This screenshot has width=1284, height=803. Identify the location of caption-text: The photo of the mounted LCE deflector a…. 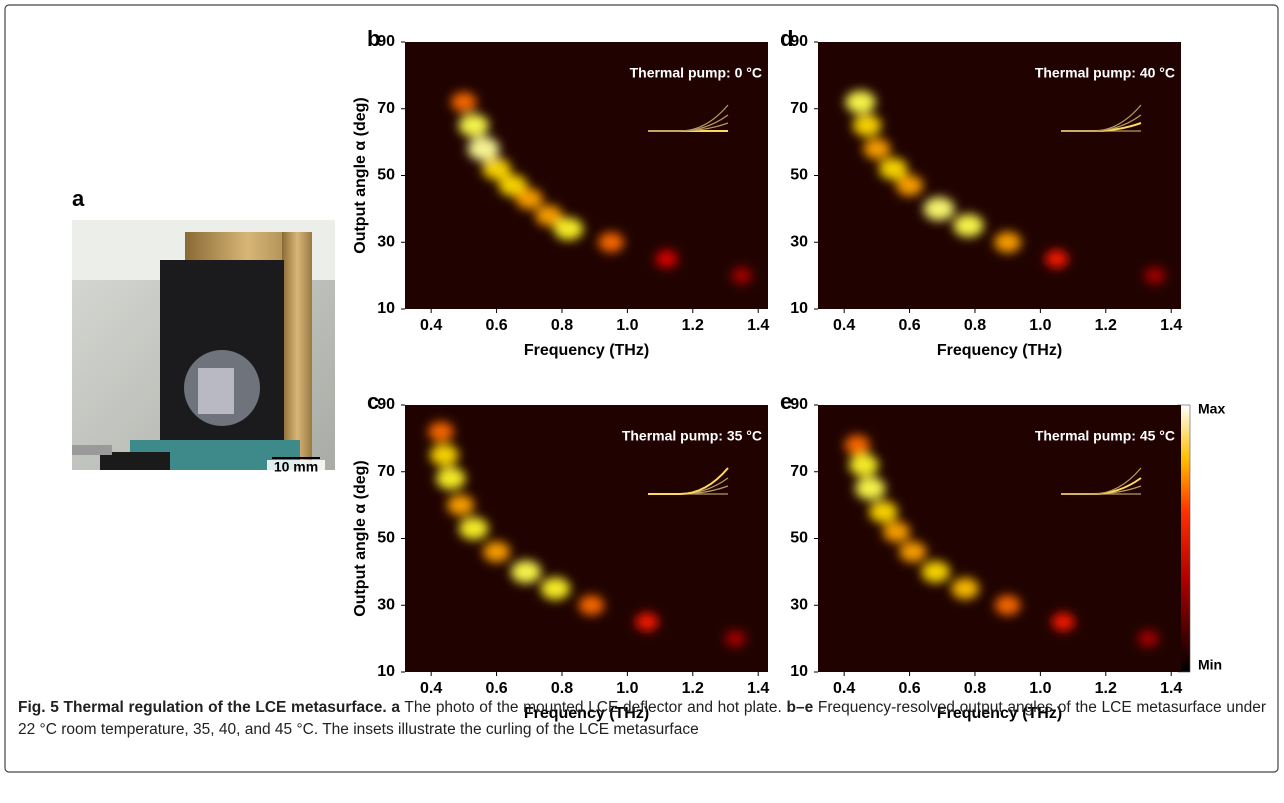
(593, 707).